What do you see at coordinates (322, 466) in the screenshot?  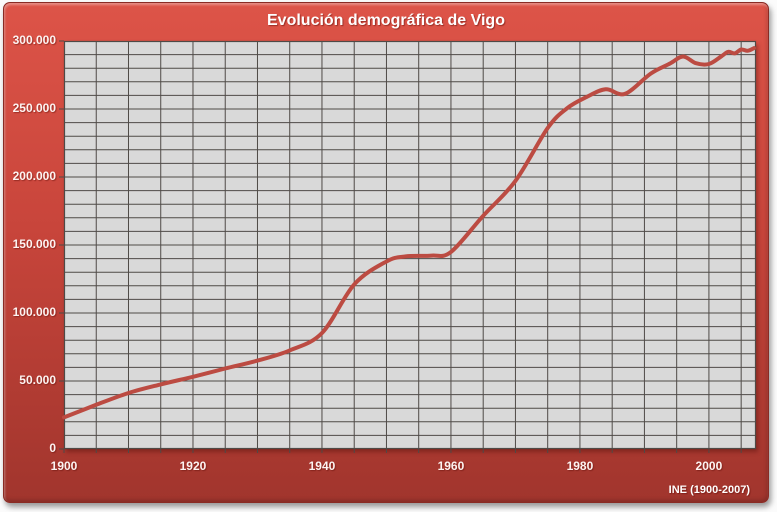 I see `x-axis-tick-label: 1940` at bounding box center [322, 466].